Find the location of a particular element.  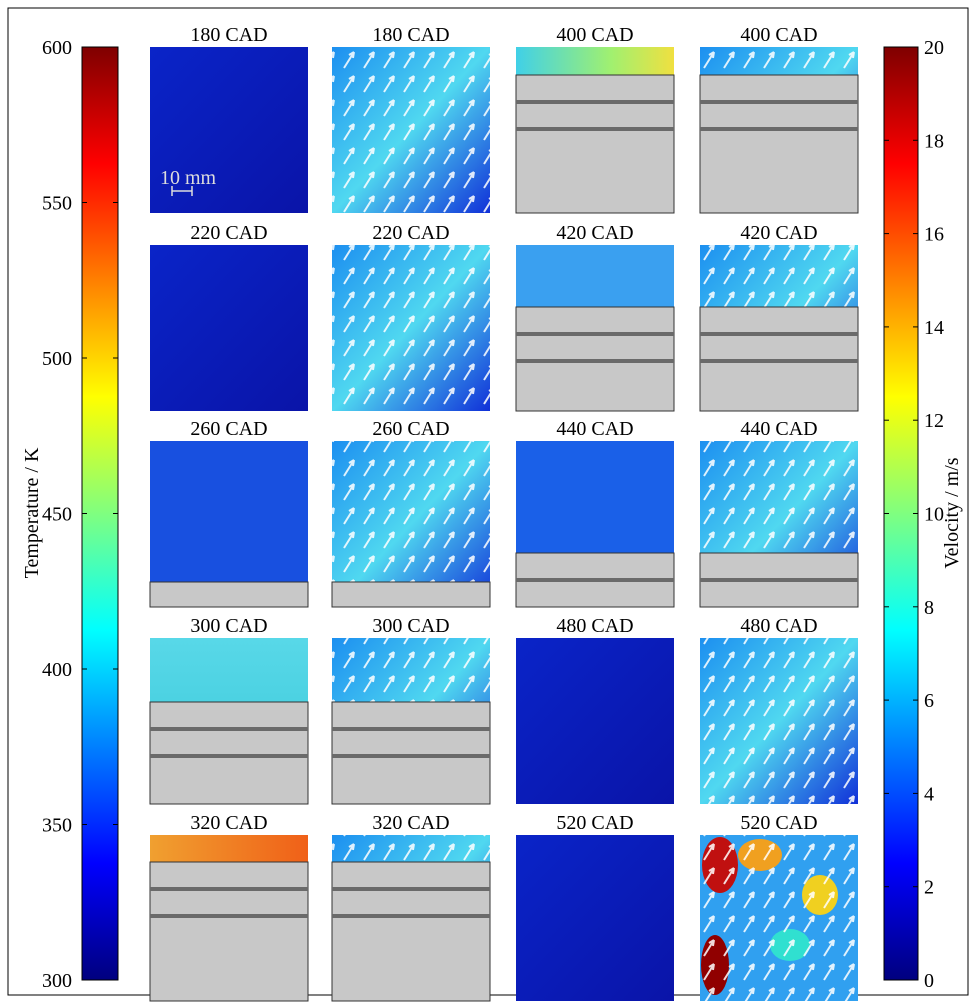

tick-label: 600 is located at coordinates (57, 48).